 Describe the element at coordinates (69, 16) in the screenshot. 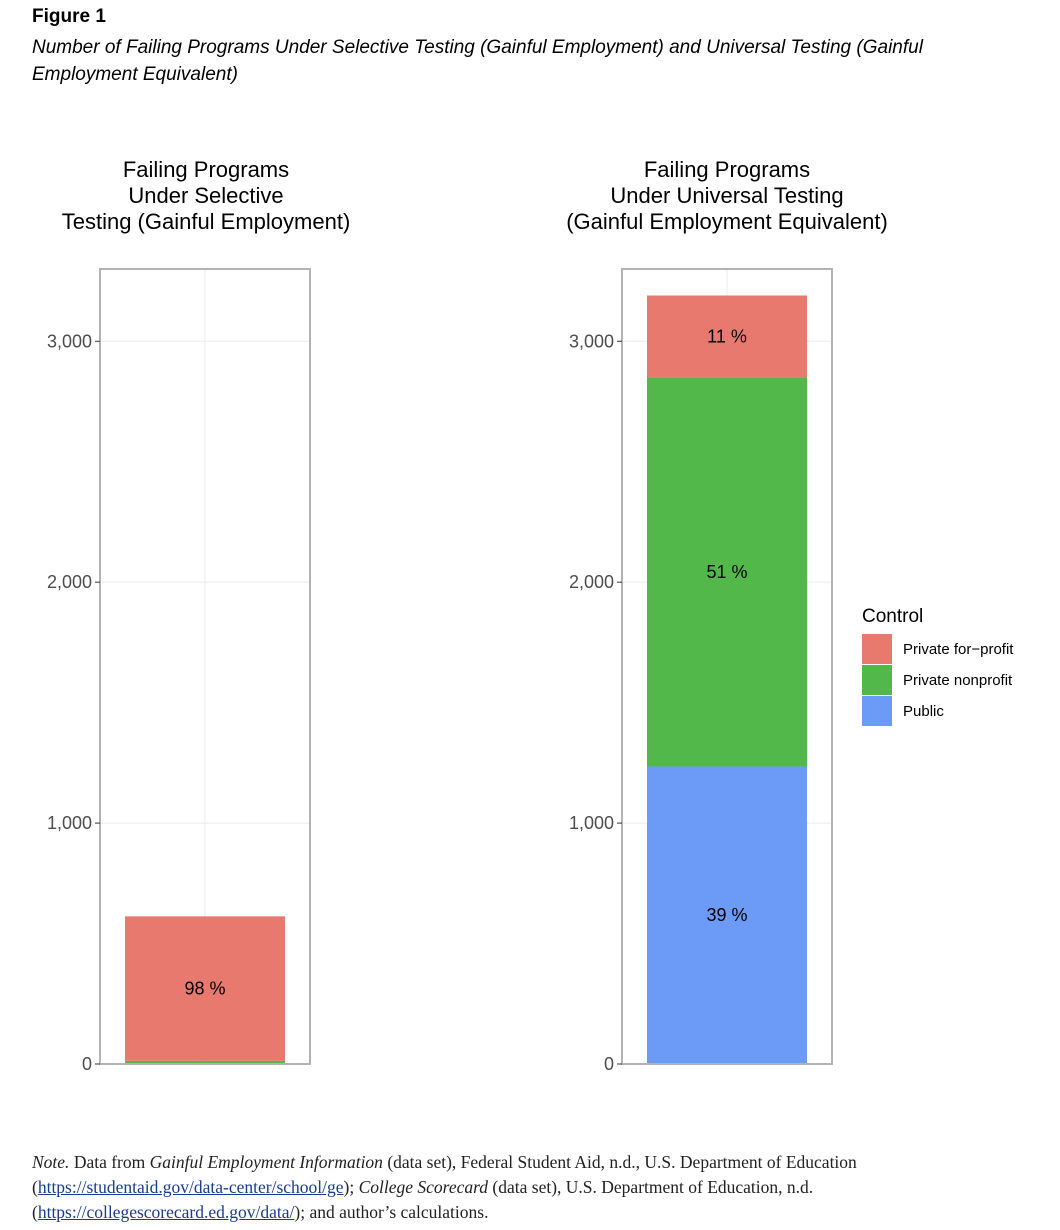

I see `figure-label: Figure 1` at that location.